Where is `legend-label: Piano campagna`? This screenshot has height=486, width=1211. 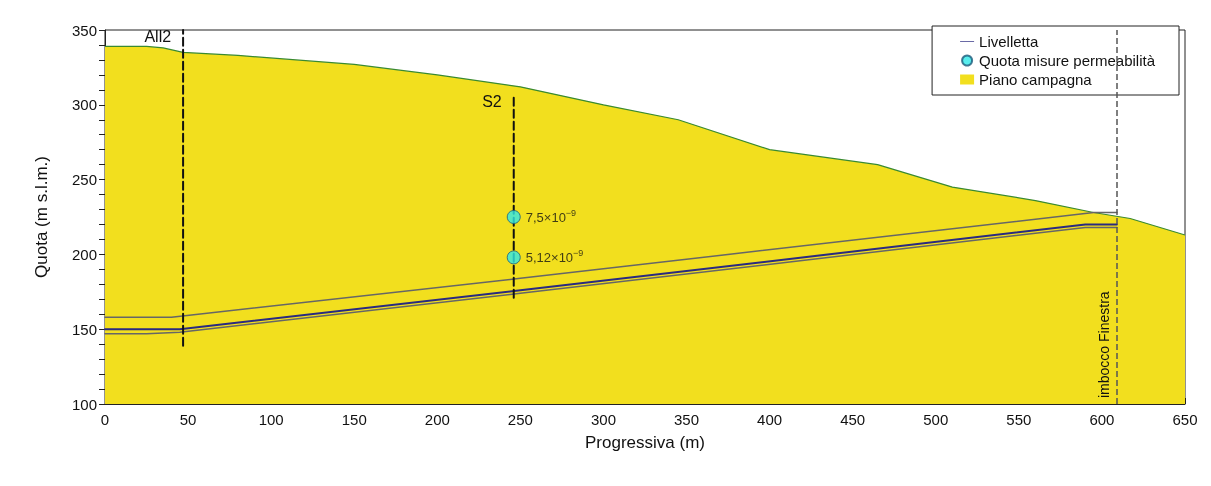
legend-label: Piano campagna is located at coordinates (1036, 79).